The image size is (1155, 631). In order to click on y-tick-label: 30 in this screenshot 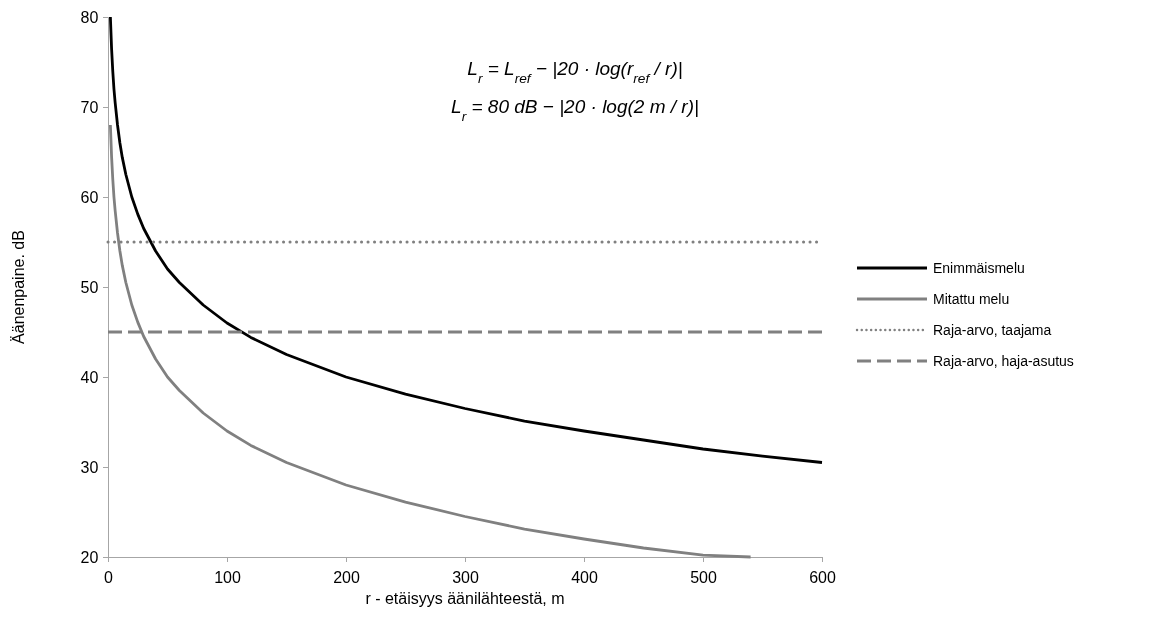, I will do `click(89, 468)`.